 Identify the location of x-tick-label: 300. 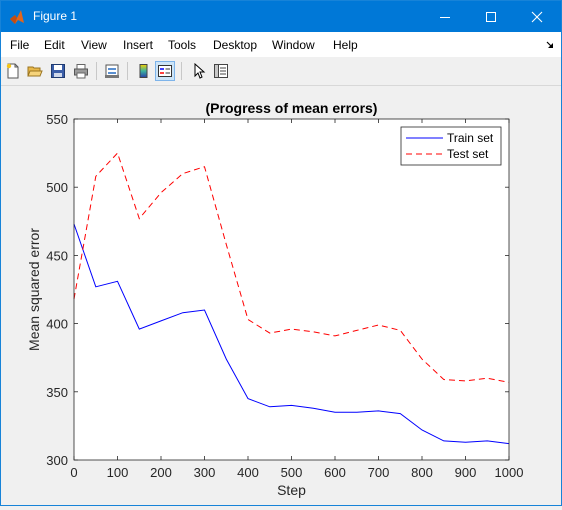
(205, 472).